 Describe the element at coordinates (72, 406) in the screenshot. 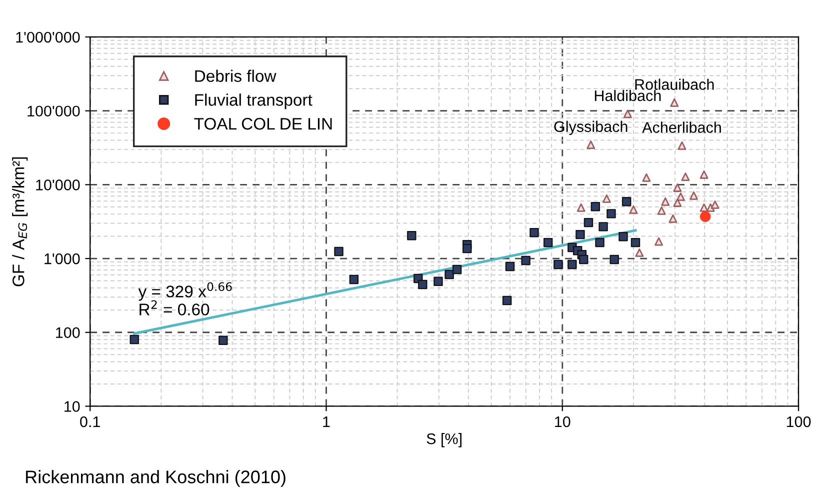

I see `y-tick-label: 10` at that location.